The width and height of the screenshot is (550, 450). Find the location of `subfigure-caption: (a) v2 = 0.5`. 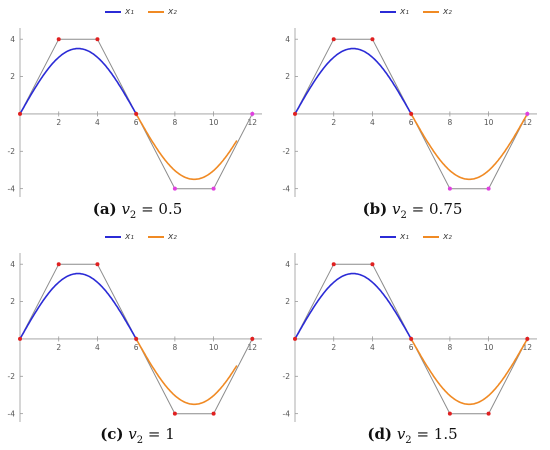

subfigure-caption: (a) v2 = 0.5 is located at coordinates (137, 210).